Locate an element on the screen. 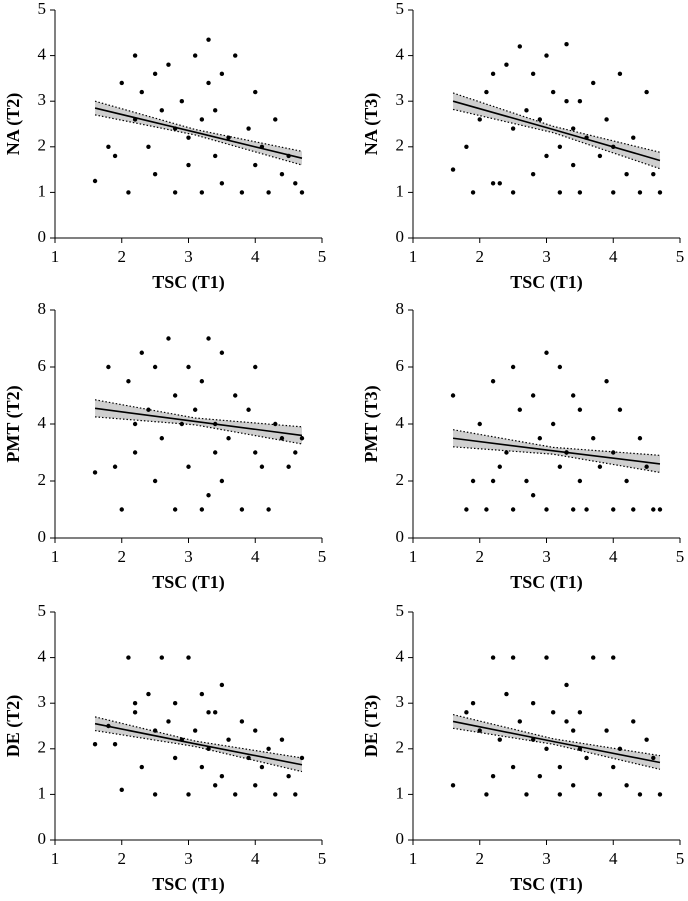  y-axis-label: NA (T3) is located at coordinates (371, 124).